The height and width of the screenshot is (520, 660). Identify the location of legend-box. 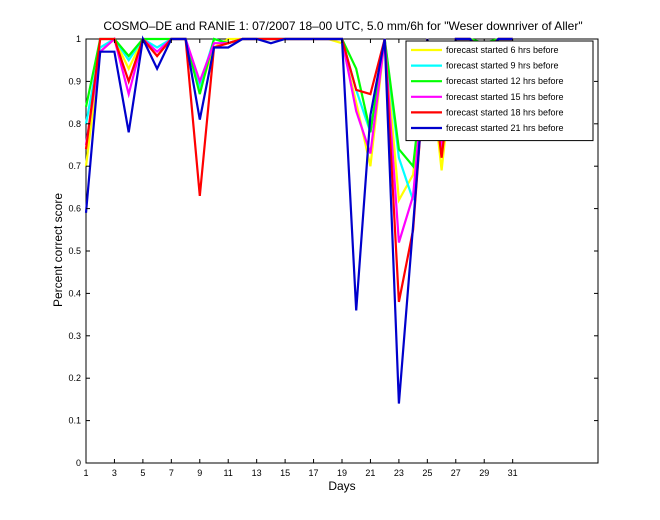
(499, 91).